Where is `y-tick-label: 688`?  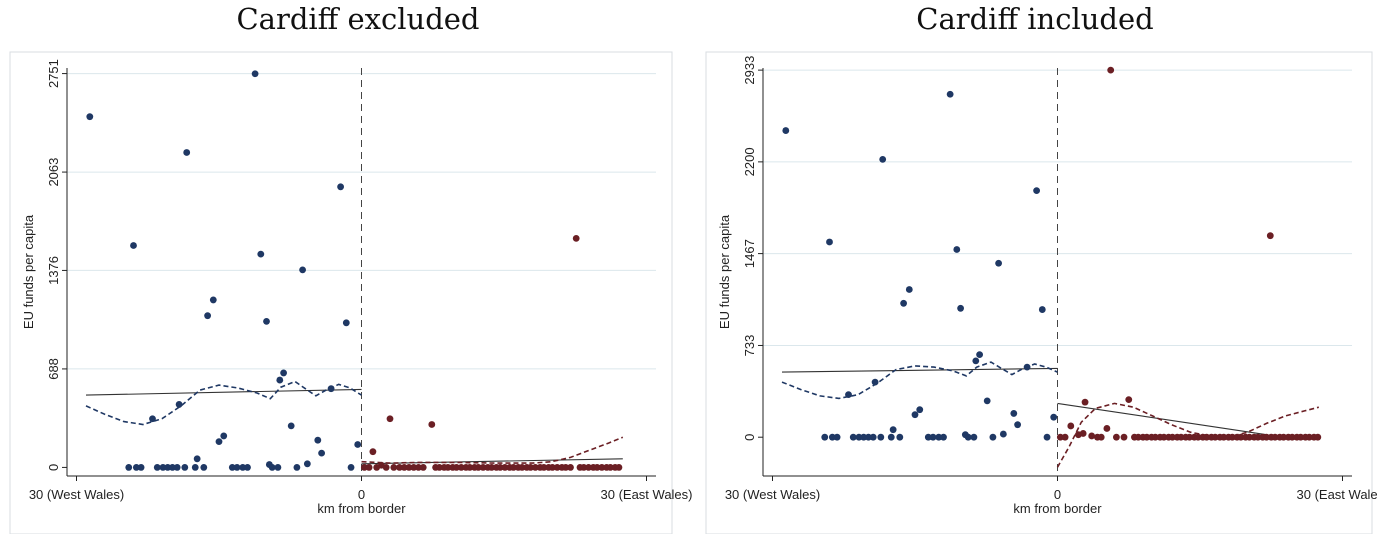
y-tick-label: 688 is located at coordinates (53, 369).